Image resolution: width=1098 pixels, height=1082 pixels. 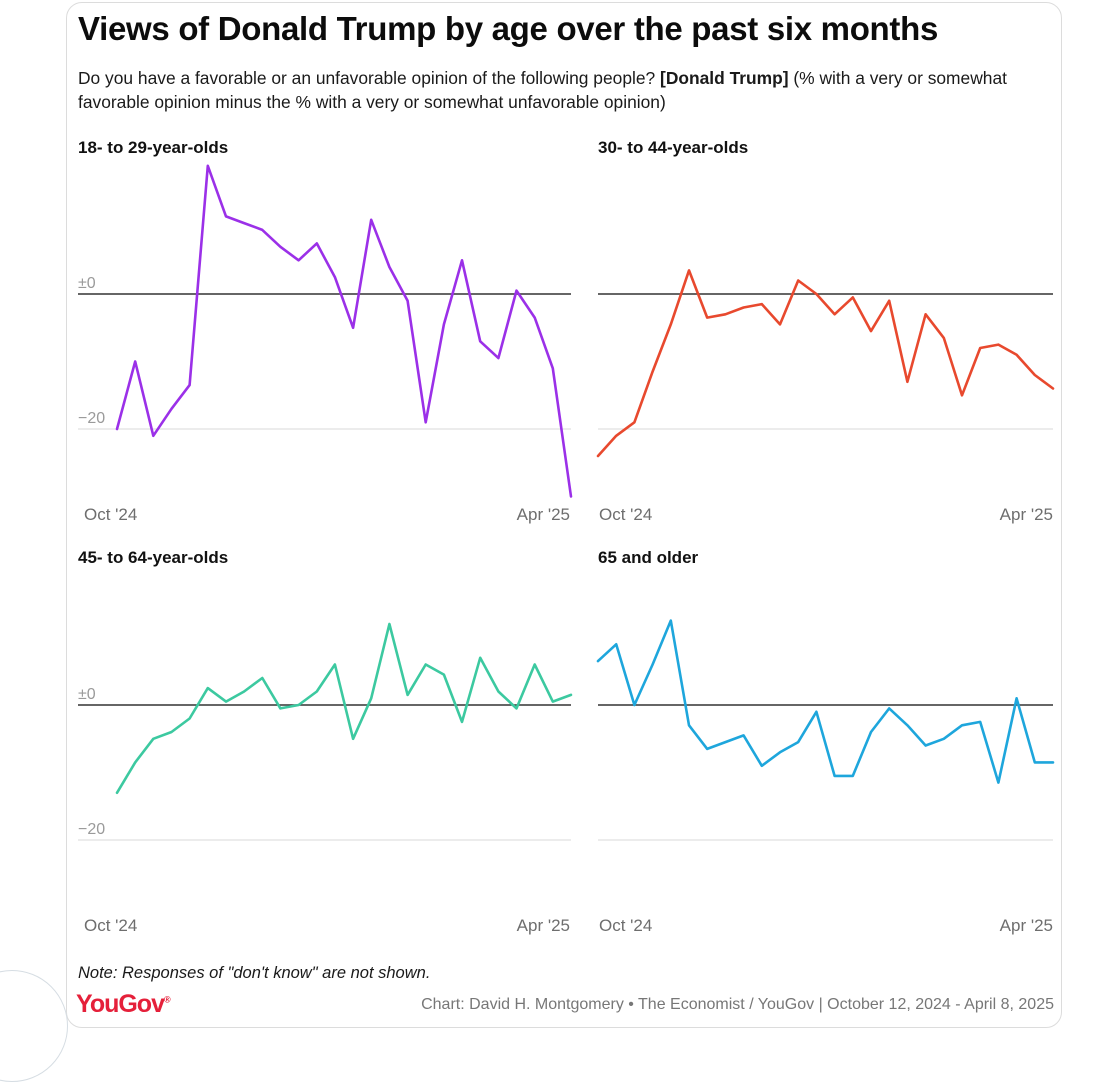 I want to click on yougov-logo-text: YouGov, so click(x=120, y=1004).